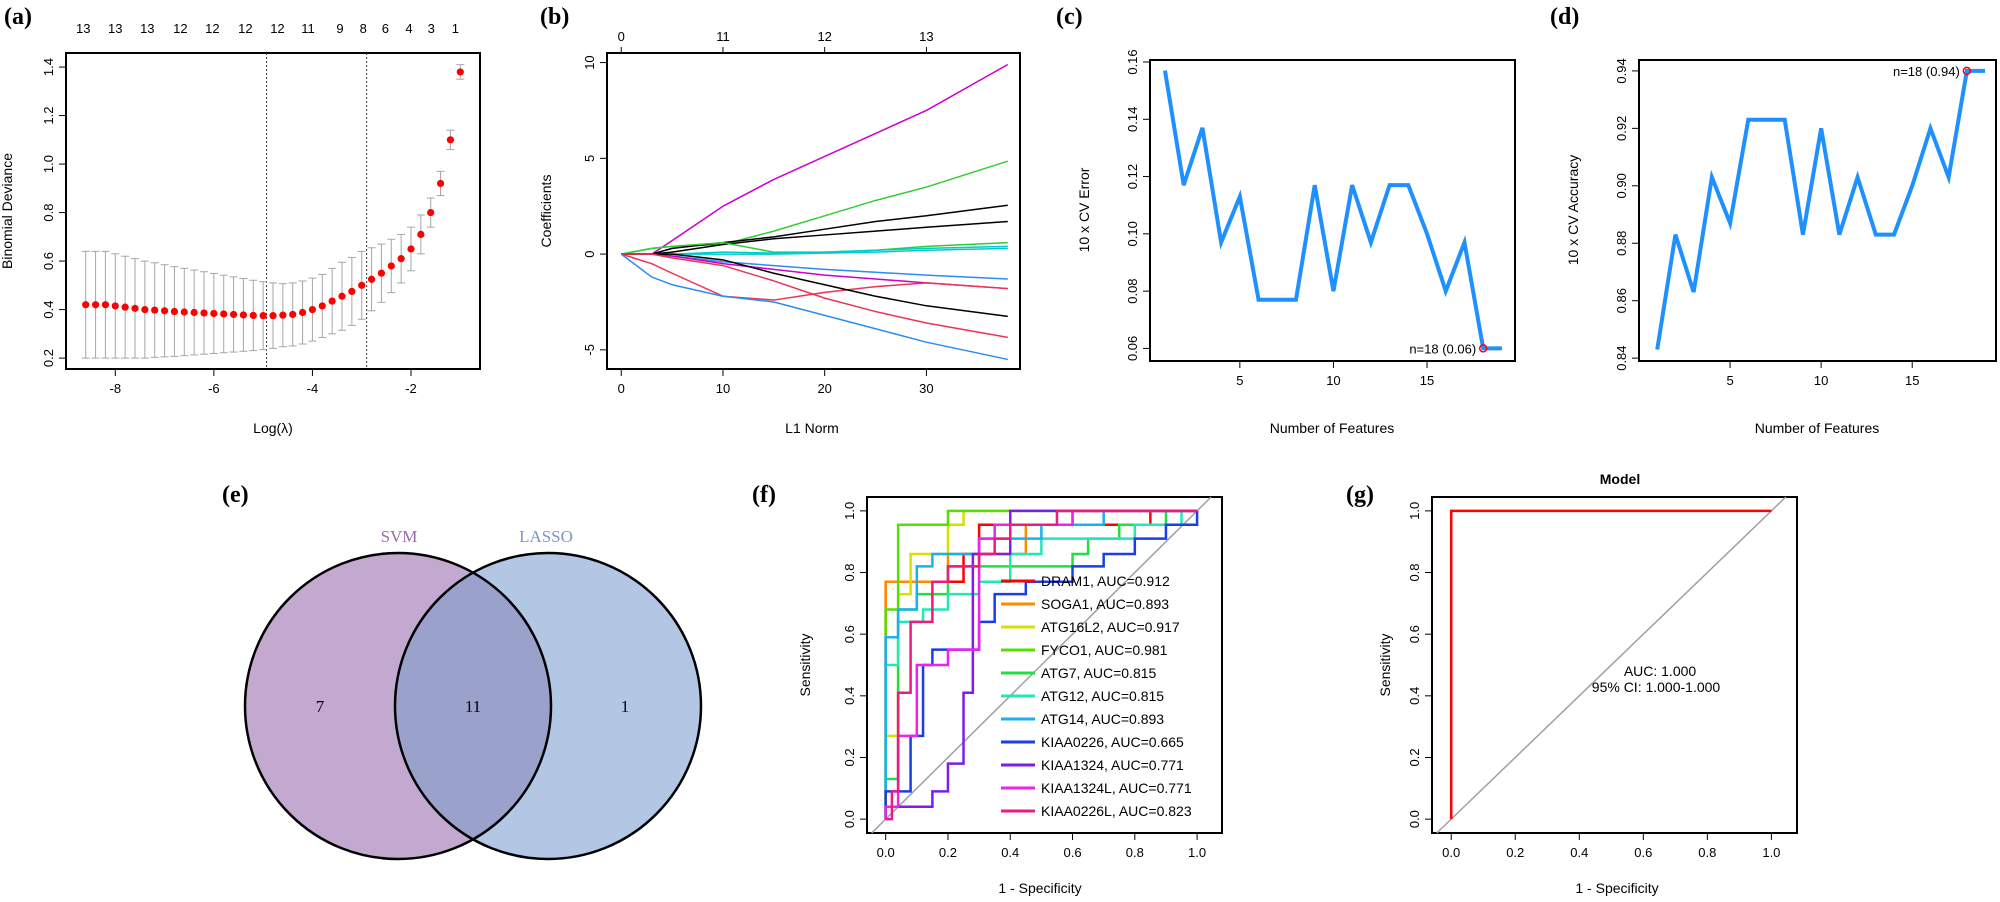 This screenshot has height=902, width=2000. What do you see at coordinates (1105, 581) in the screenshot?
I see `f-legend-label: DRAM1, AUC=0.912` at bounding box center [1105, 581].